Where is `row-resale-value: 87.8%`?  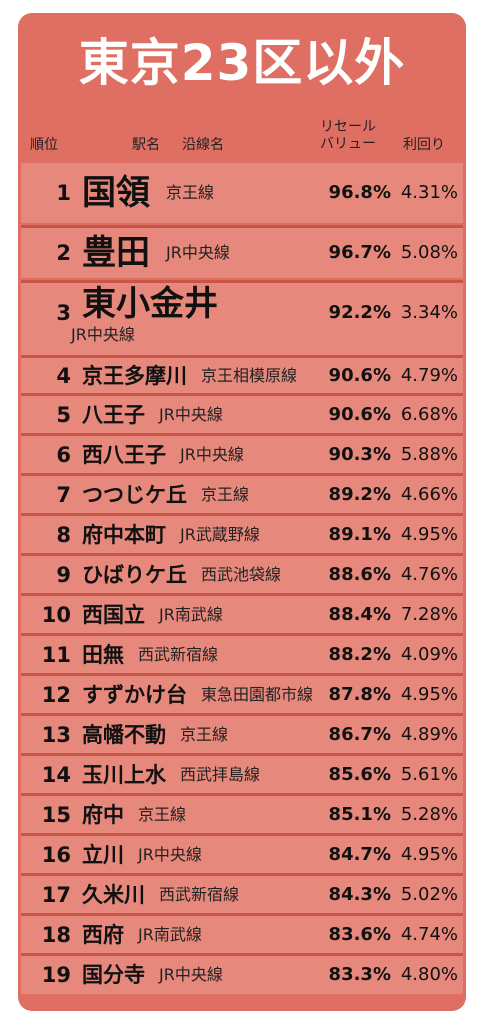
row-resale-value: 87.8% is located at coordinates (359, 694).